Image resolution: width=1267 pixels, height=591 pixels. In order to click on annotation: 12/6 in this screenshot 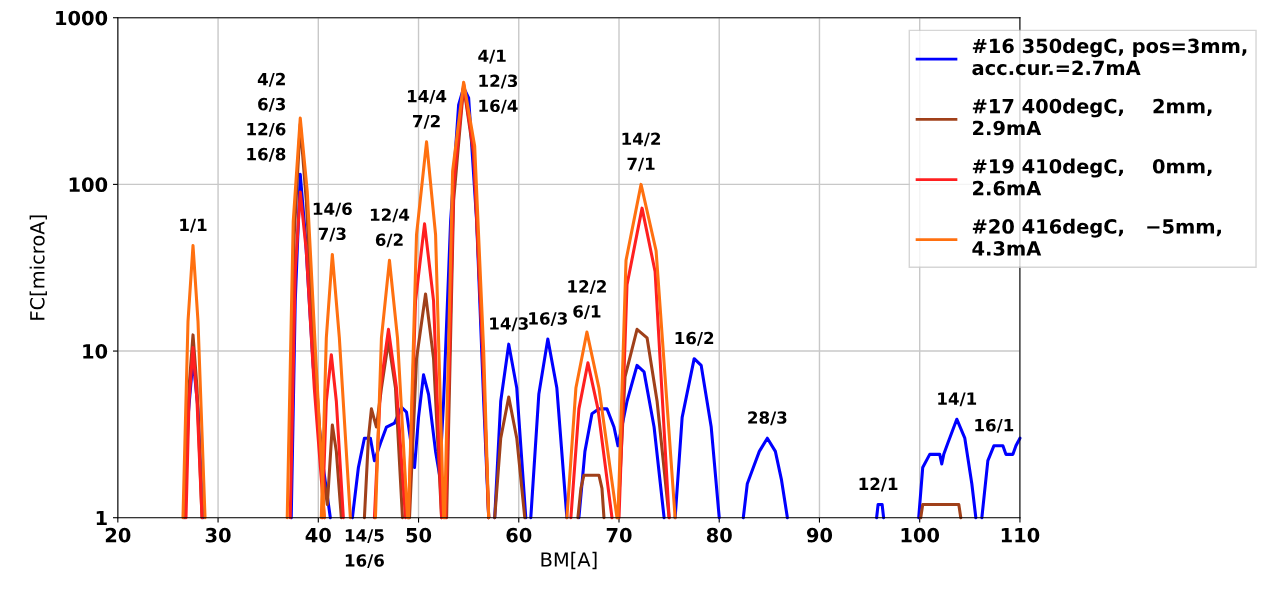, I will do `click(266, 129)`.